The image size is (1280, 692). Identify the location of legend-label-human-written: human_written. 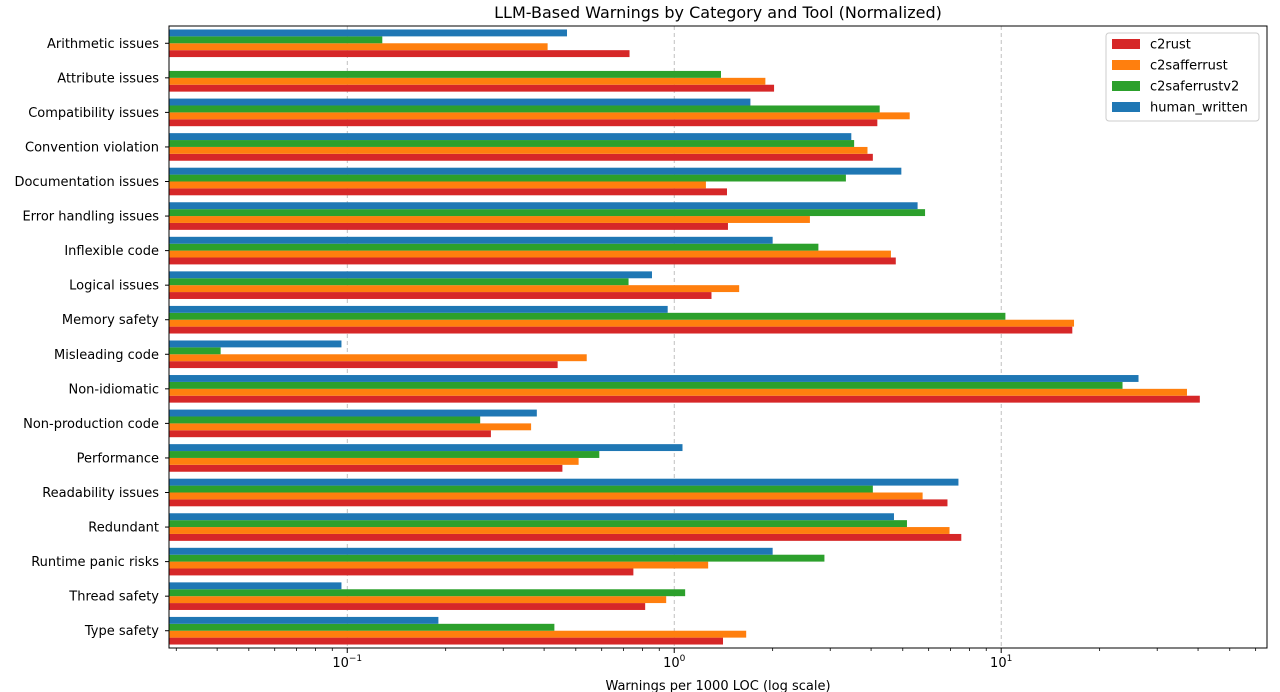
(1199, 108).